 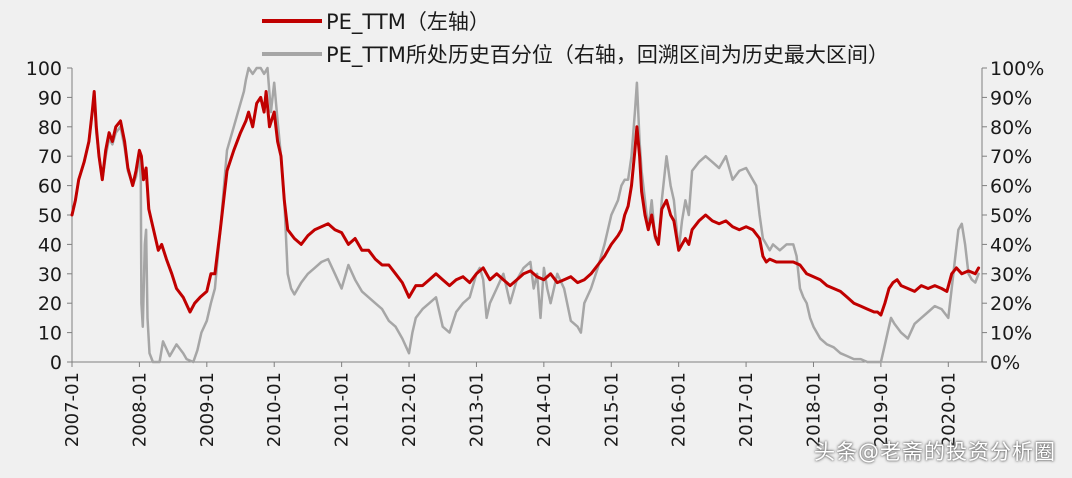 What do you see at coordinates (1011, 128) in the screenshot?
I see `right-tick-label: 80%` at bounding box center [1011, 128].